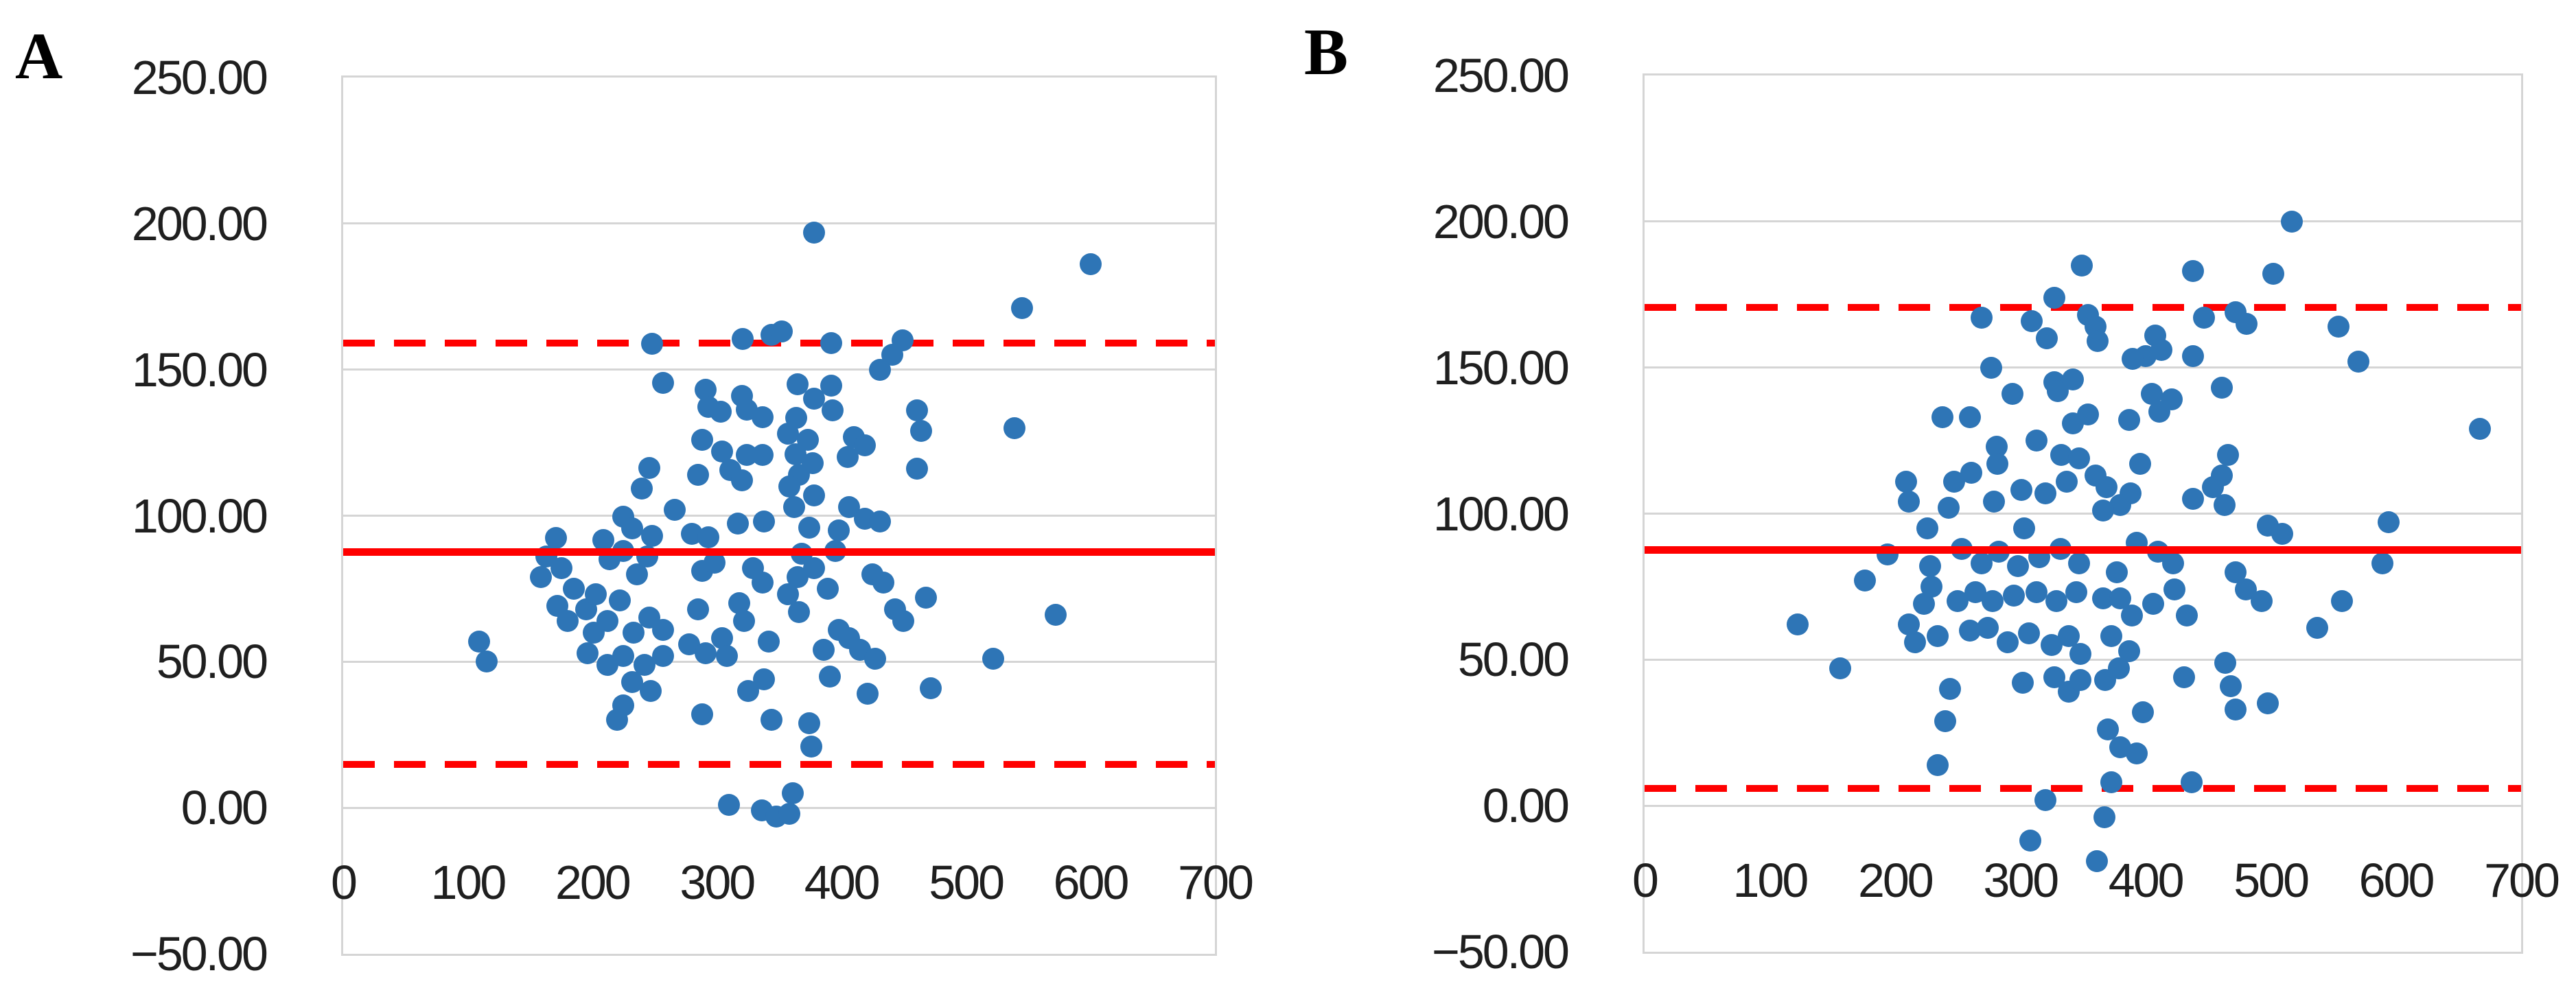 Image resolution: width=2576 pixels, height=1008 pixels. What do you see at coordinates (344, 883) in the screenshot?
I see `x-tick-label: 0` at bounding box center [344, 883].